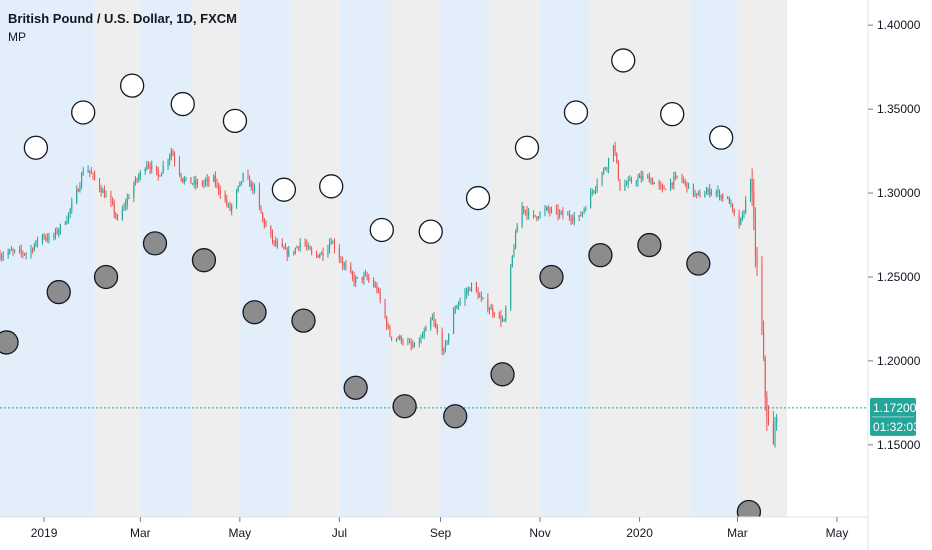  Describe the element at coordinates (441, 533) in the screenshot. I see `time-tick-label: Sep` at that location.